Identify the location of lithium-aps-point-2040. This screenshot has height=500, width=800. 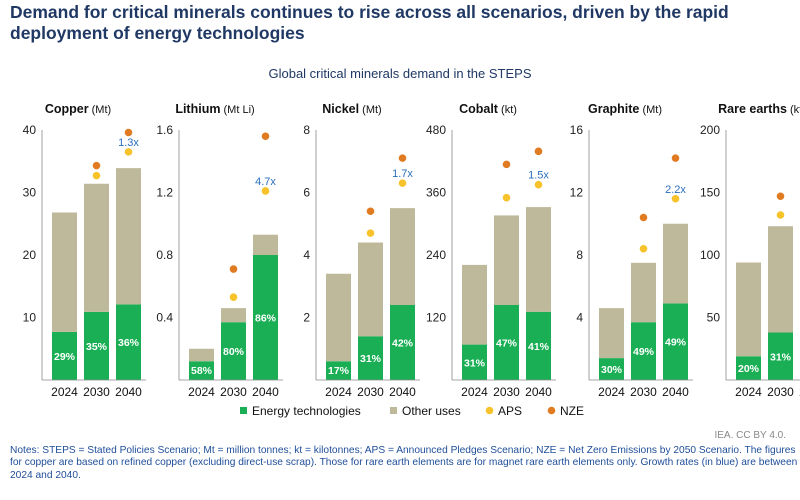
(265, 191).